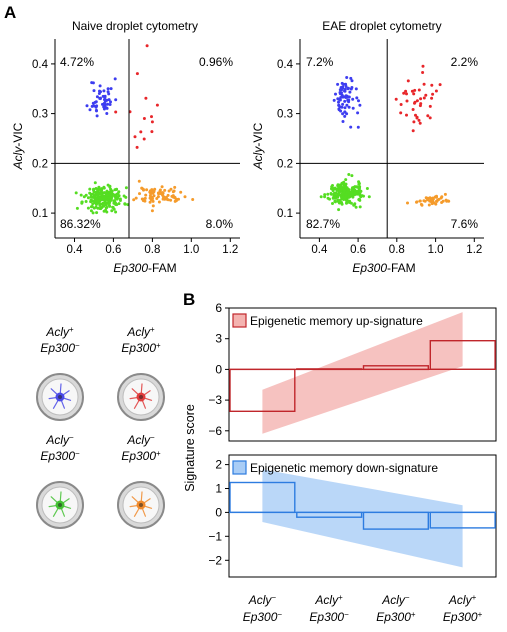 The width and height of the screenshot is (507, 632). Describe the element at coordinates (215, 560) in the screenshot. I see `signature-y-tick-label: −2` at that location.